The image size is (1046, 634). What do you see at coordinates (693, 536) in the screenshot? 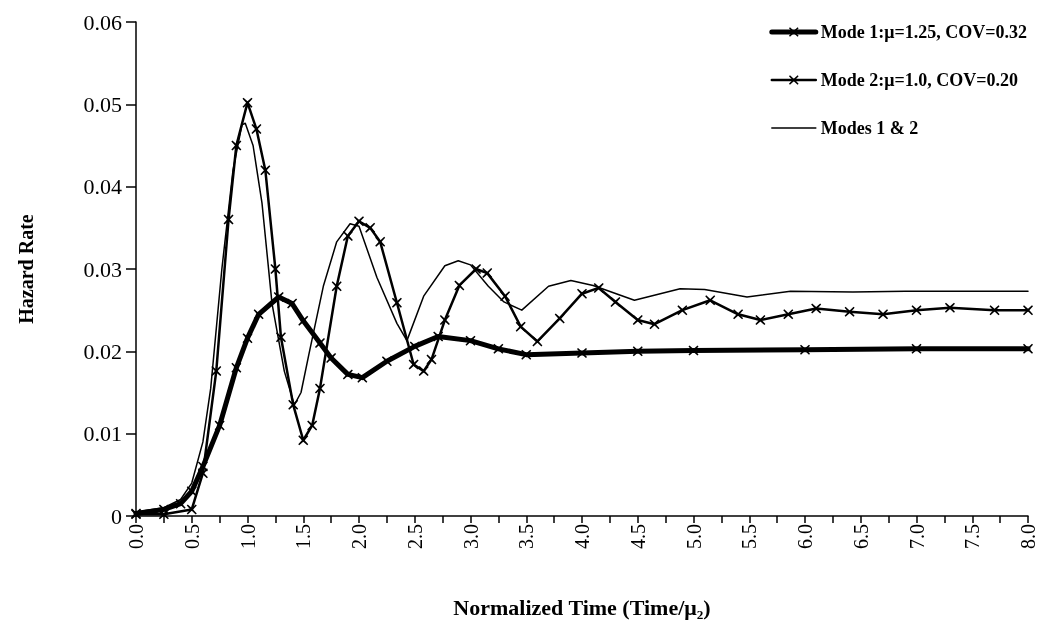
I see `x-tick-label: 5.0` at bounding box center [693, 536].